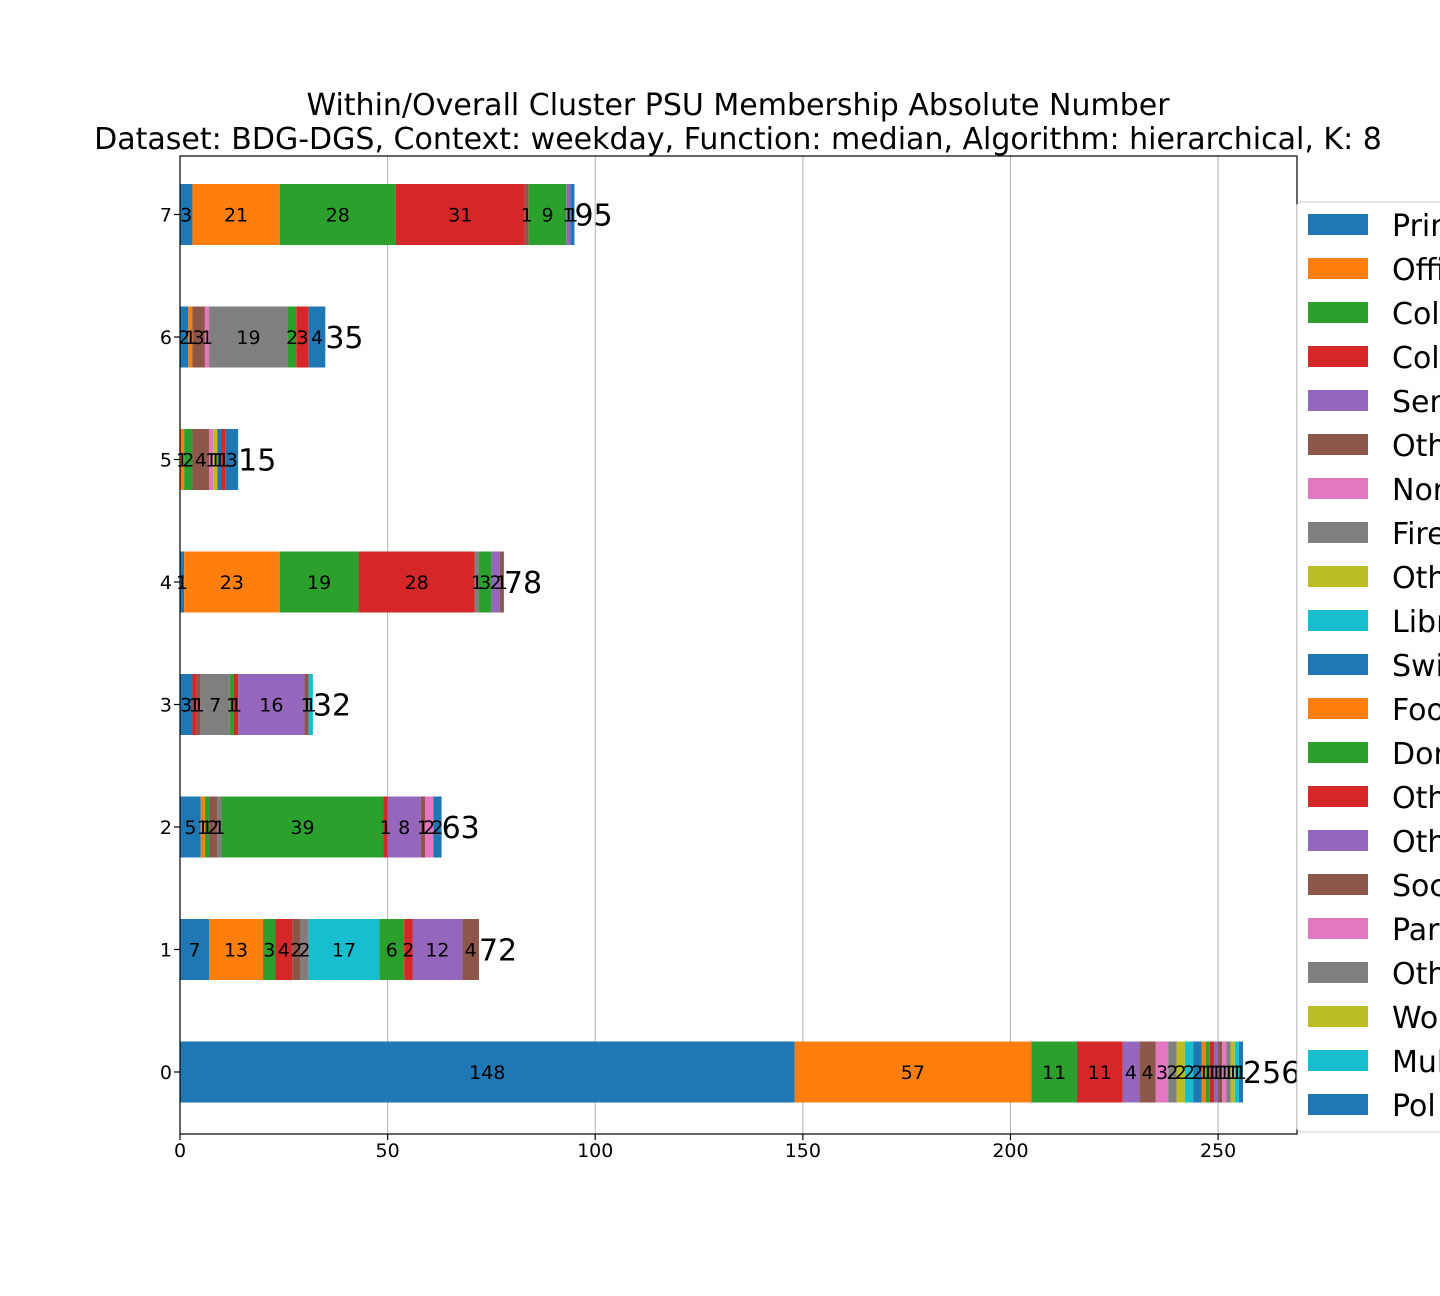 The width and height of the screenshot is (1440, 1296). Describe the element at coordinates (1416, 490) in the screenshot. I see `legend-entry-label: Nor` at that location.